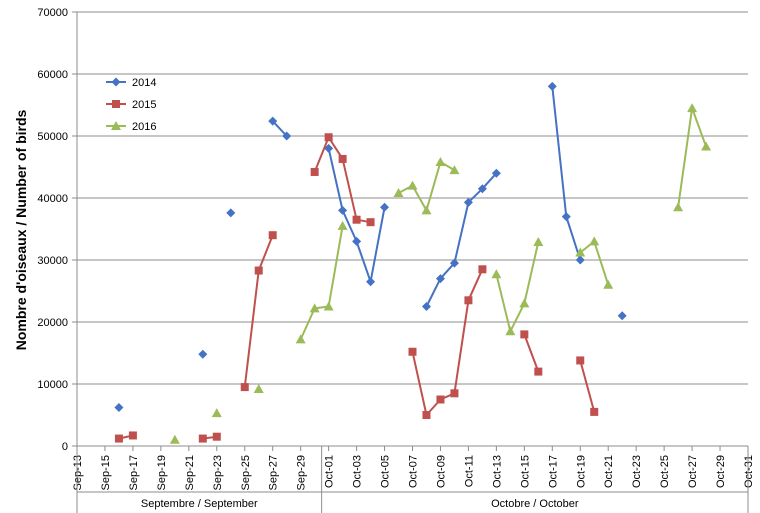  I want to click on month-group-label: Octobre / October, so click(535, 504).